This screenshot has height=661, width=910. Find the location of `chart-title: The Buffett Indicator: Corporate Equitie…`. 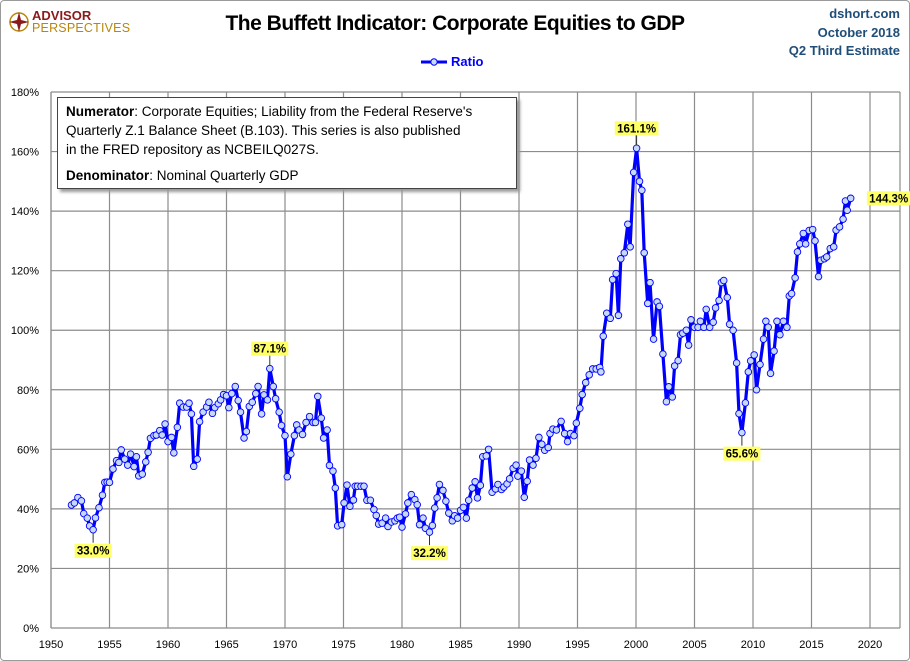

chart-title: The Buffett Indicator: Corporate Equitie… is located at coordinates (455, 23).